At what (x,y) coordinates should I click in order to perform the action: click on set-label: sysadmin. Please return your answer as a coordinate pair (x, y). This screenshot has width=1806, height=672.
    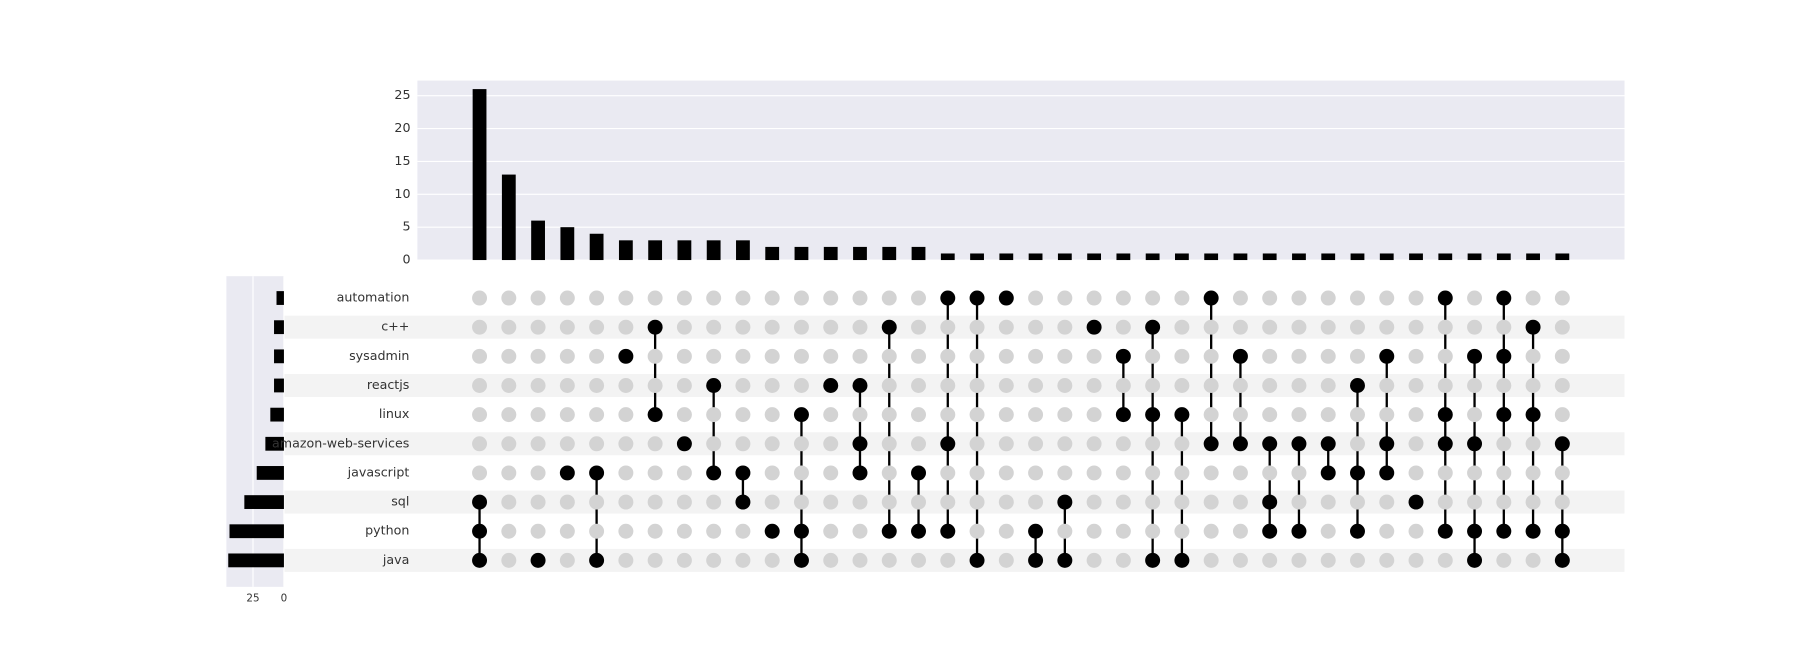
    Looking at the image, I should click on (379, 355).